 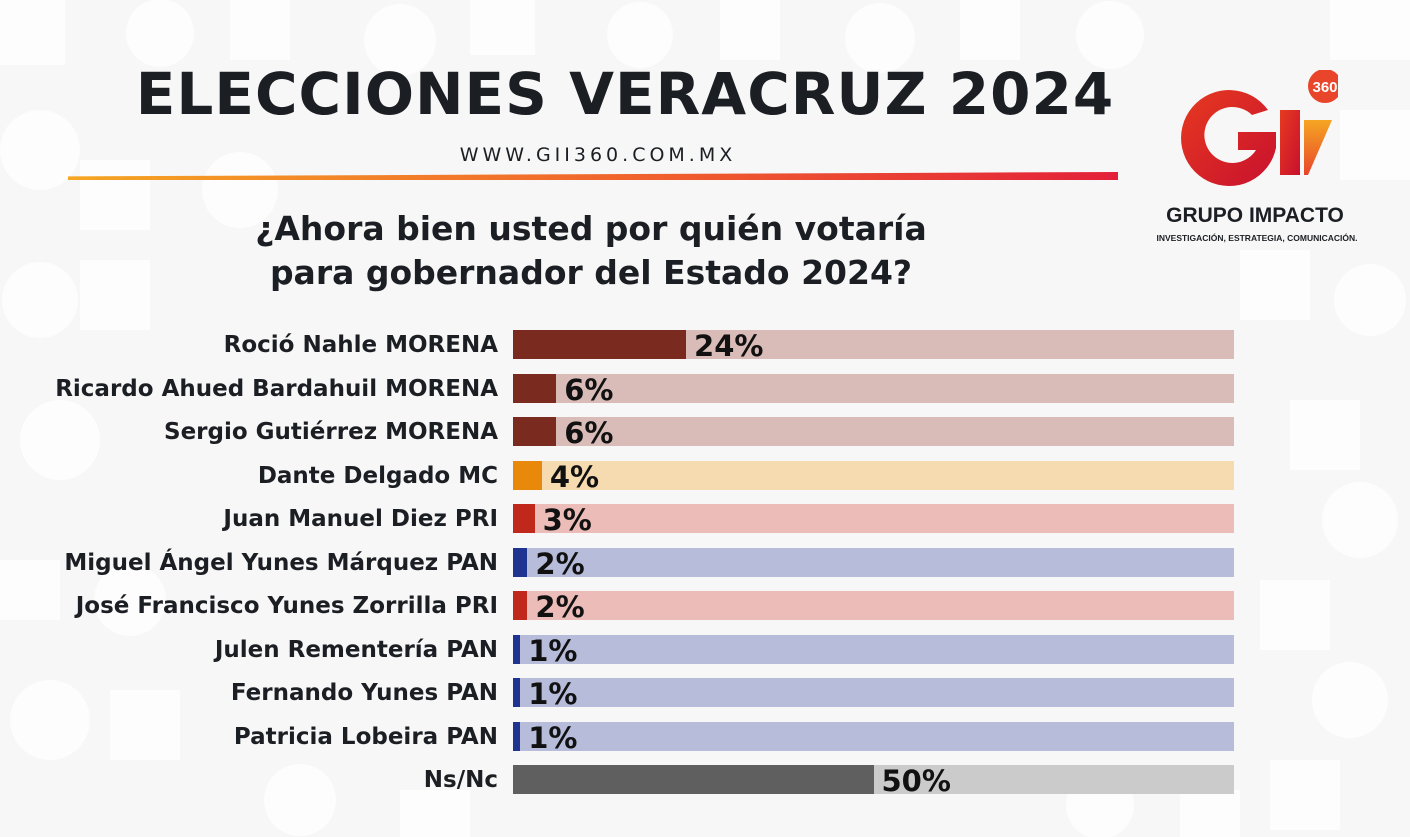 What do you see at coordinates (598, 155) in the screenshot?
I see `website-url: WWW.GII360.COM.MX` at bounding box center [598, 155].